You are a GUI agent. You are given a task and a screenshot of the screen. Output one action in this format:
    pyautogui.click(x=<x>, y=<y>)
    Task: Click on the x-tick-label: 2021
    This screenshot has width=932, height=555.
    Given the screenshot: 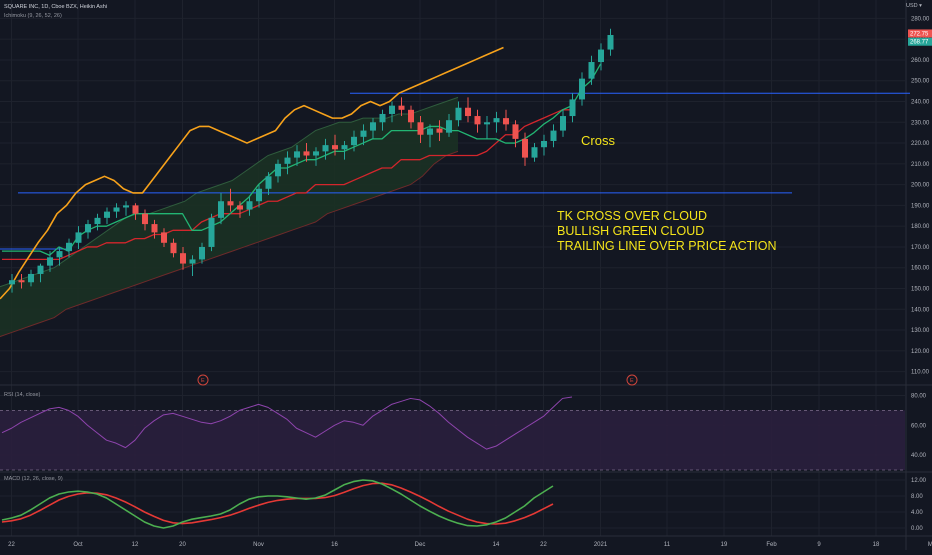 What is the action you would take?
    pyautogui.click(x=601, y=545)
    